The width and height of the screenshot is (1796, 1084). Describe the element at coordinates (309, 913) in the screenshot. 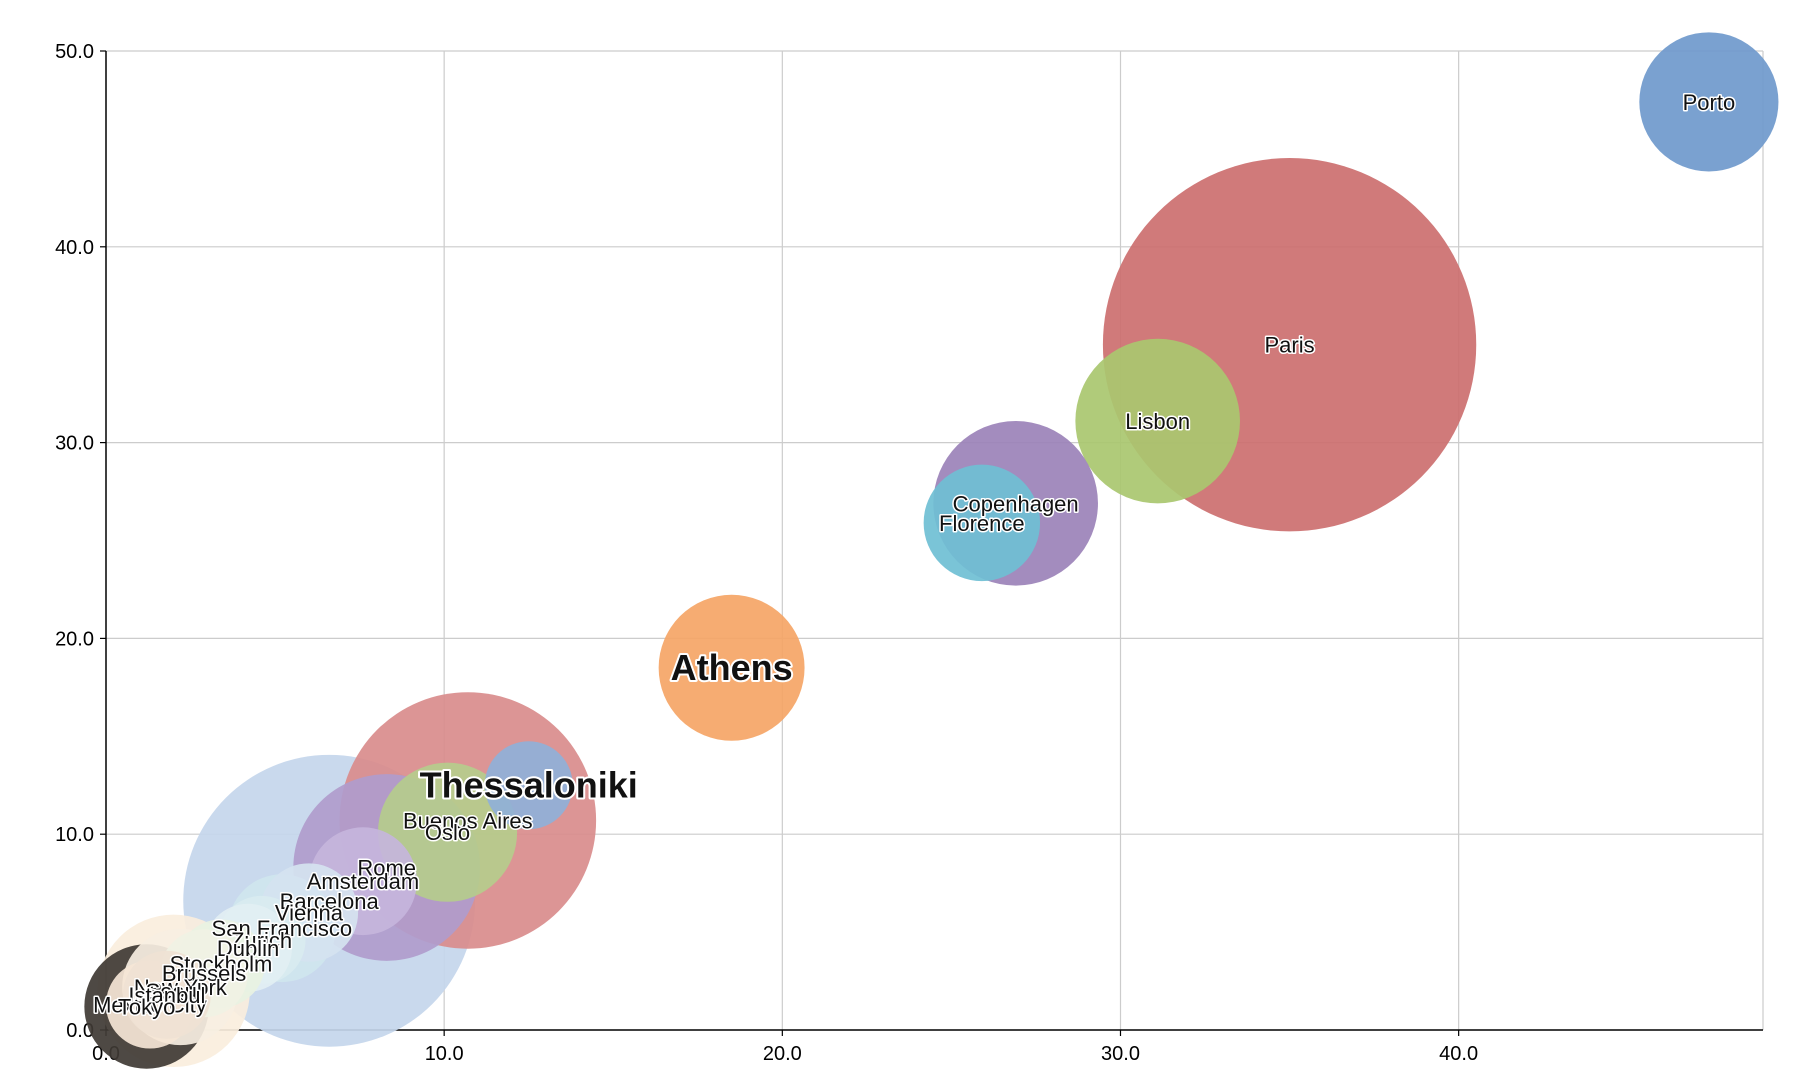

I see `bubble-label-vienna: Vienna` at that location.